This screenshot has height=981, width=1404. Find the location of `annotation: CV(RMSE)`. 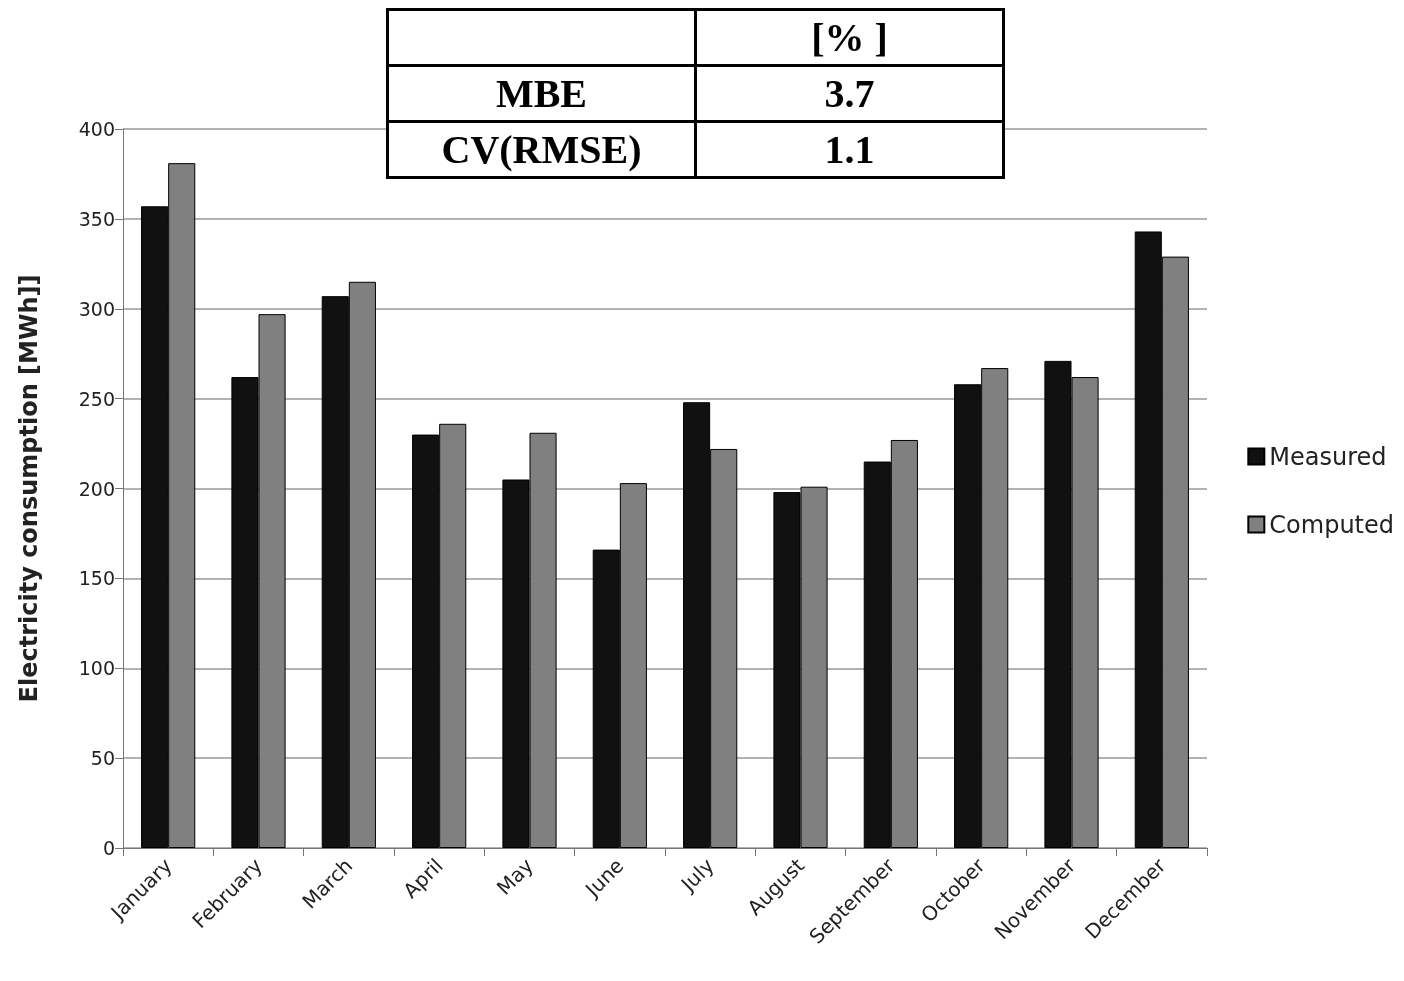

annotation: CV(RMSE) is located at coordinates (541, 149).